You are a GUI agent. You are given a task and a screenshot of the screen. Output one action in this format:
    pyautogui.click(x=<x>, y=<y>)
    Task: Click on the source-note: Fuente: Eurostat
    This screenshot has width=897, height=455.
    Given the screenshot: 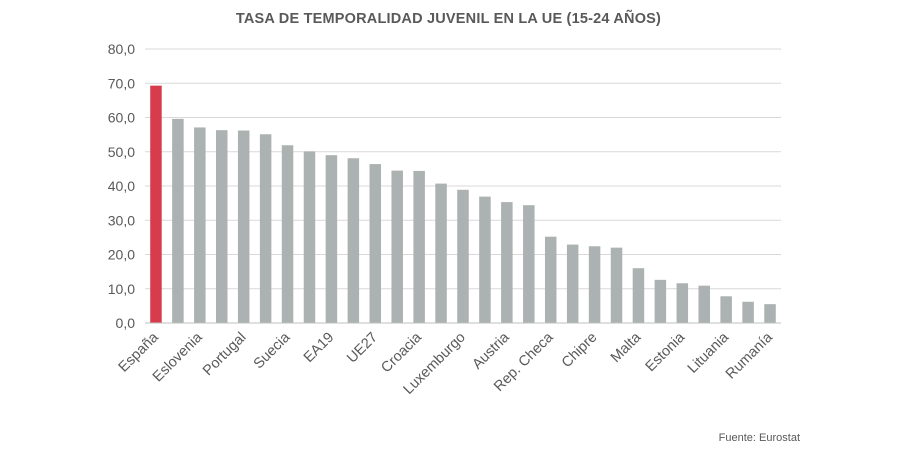 What is the action you would take?
    pyautogui.click(x=759, y=438)
    